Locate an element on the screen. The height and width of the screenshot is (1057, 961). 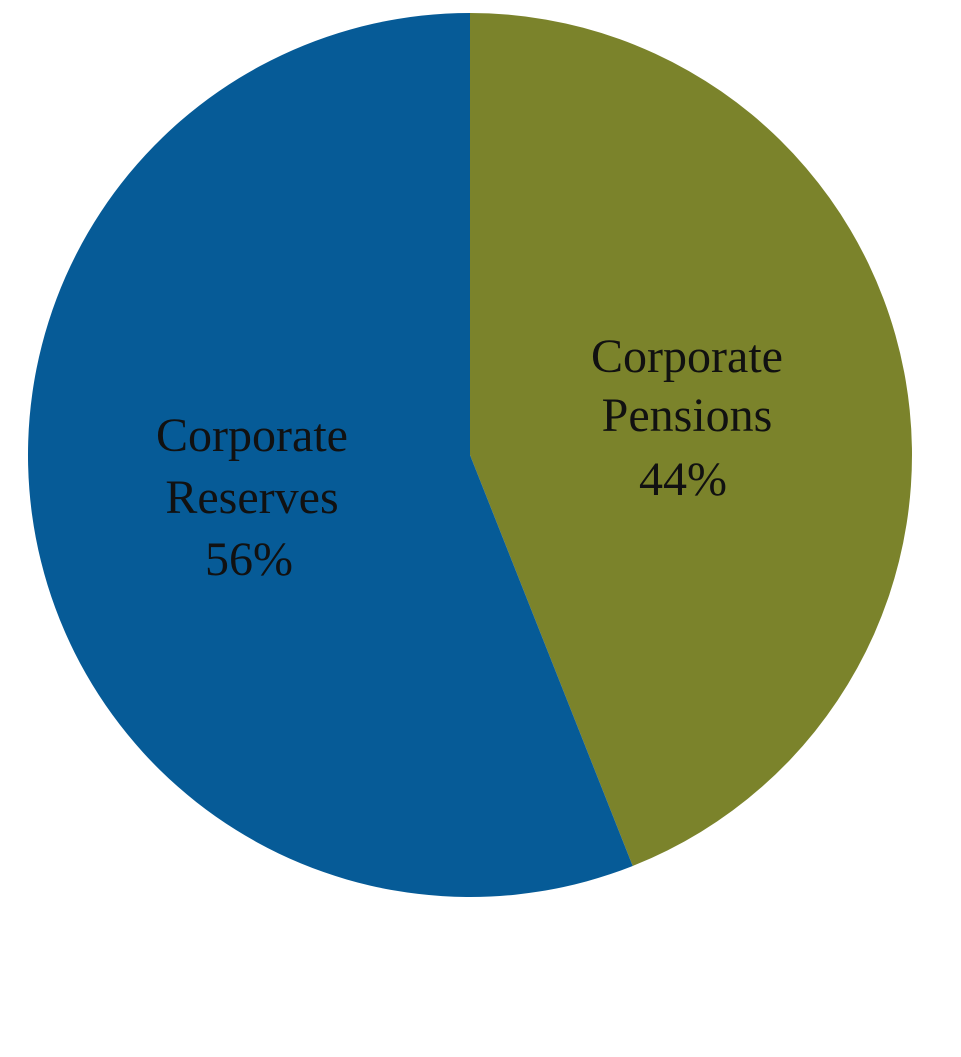
slice-label-pensions-value: 44% is located at coordinates (683, 479).